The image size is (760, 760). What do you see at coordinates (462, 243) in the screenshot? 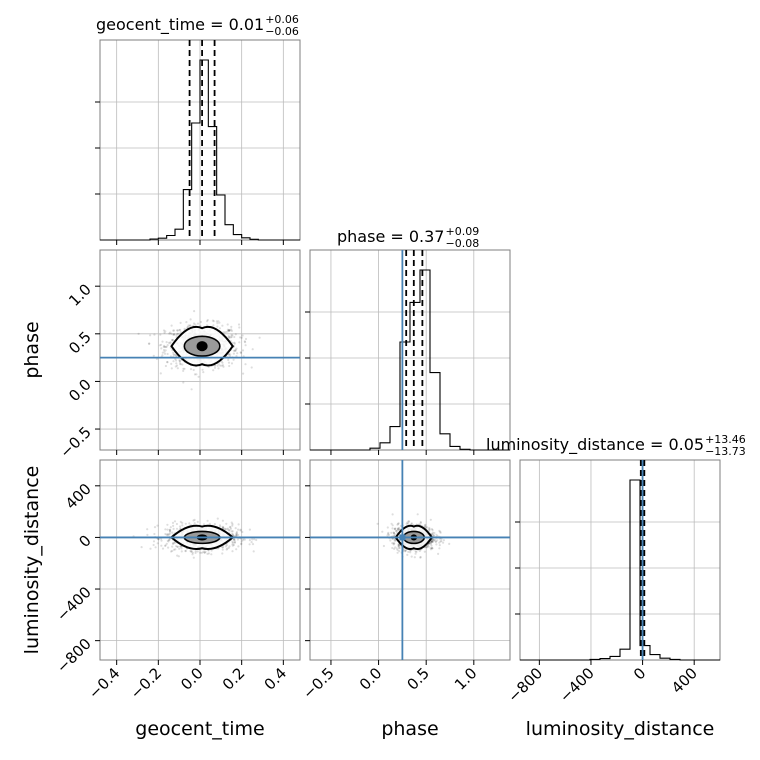
I see `title-lower-error: −0.08` at bounding box center [462, 243].